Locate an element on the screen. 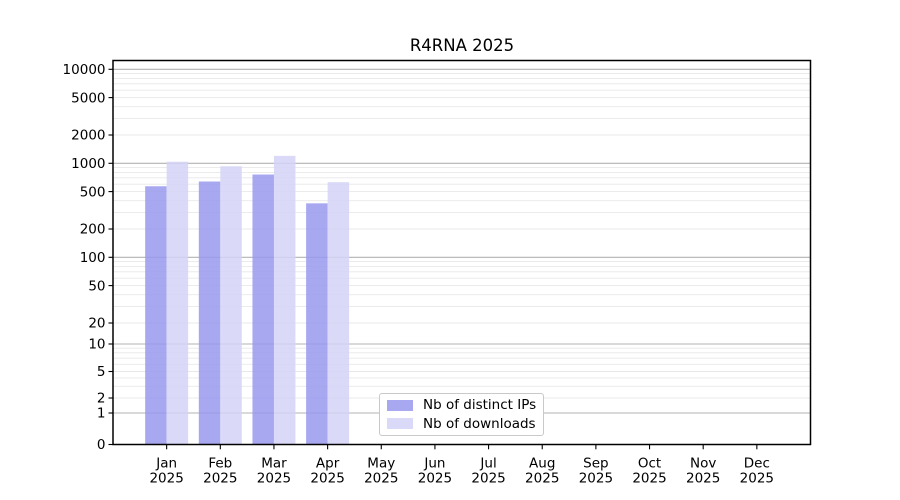  legend-swatch-downloads is located at coordinates (400, 424).